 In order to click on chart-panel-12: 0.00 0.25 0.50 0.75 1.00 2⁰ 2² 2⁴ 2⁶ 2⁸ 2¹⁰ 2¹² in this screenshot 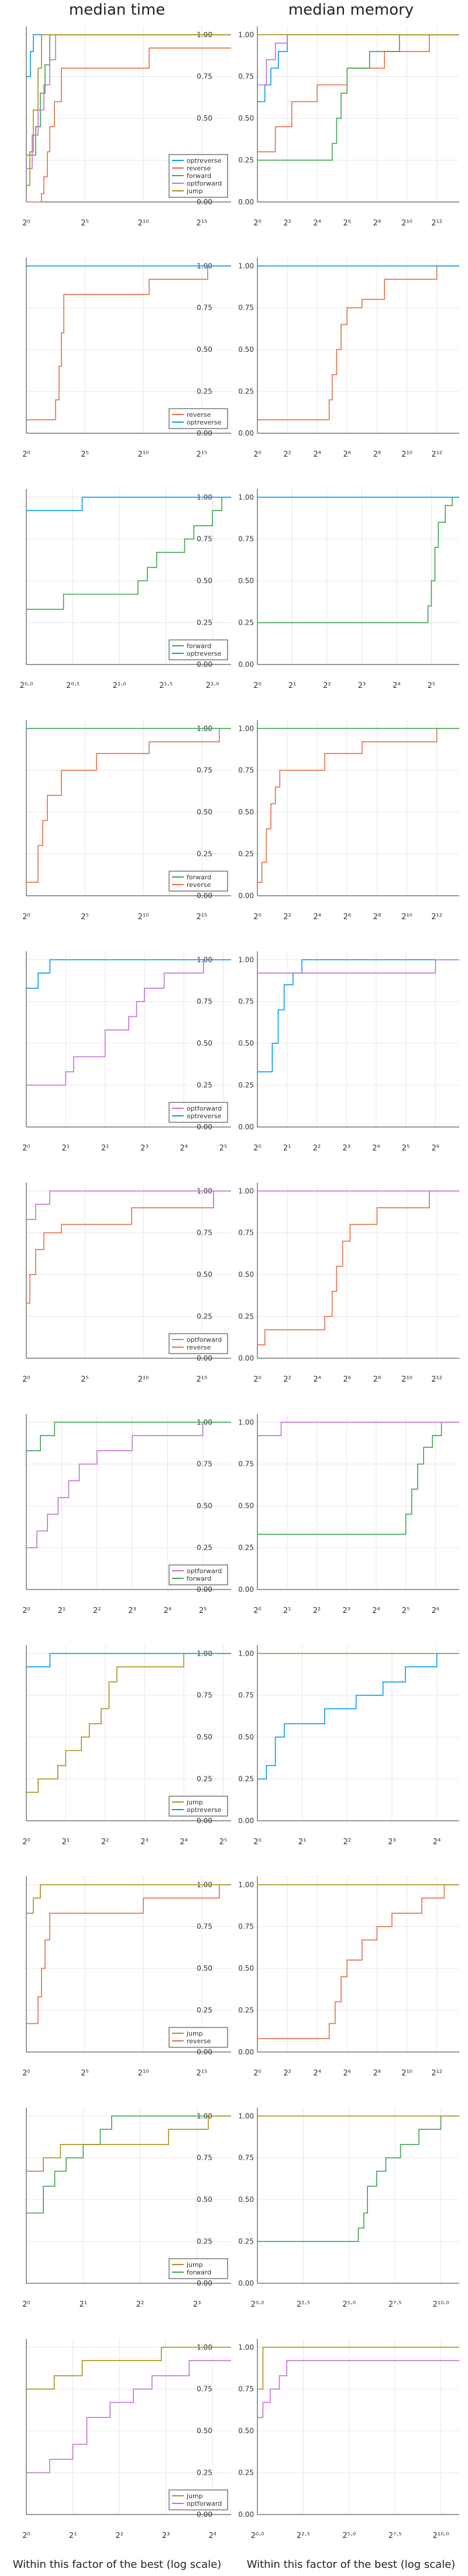, I will do `click(348, 1283)`.